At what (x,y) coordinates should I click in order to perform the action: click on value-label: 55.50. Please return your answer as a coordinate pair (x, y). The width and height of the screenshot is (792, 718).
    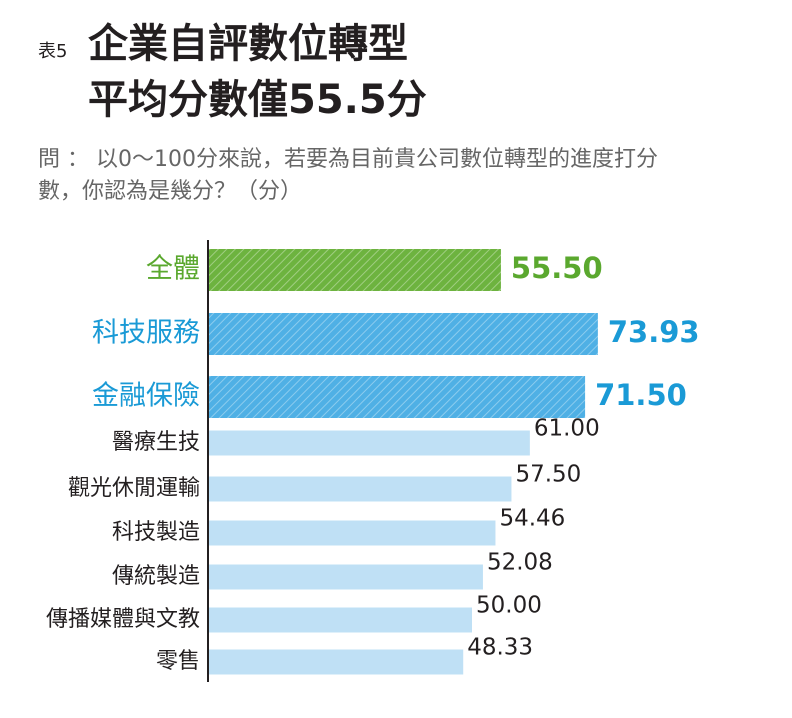
    Looking at the image, I should click on (557, 268).